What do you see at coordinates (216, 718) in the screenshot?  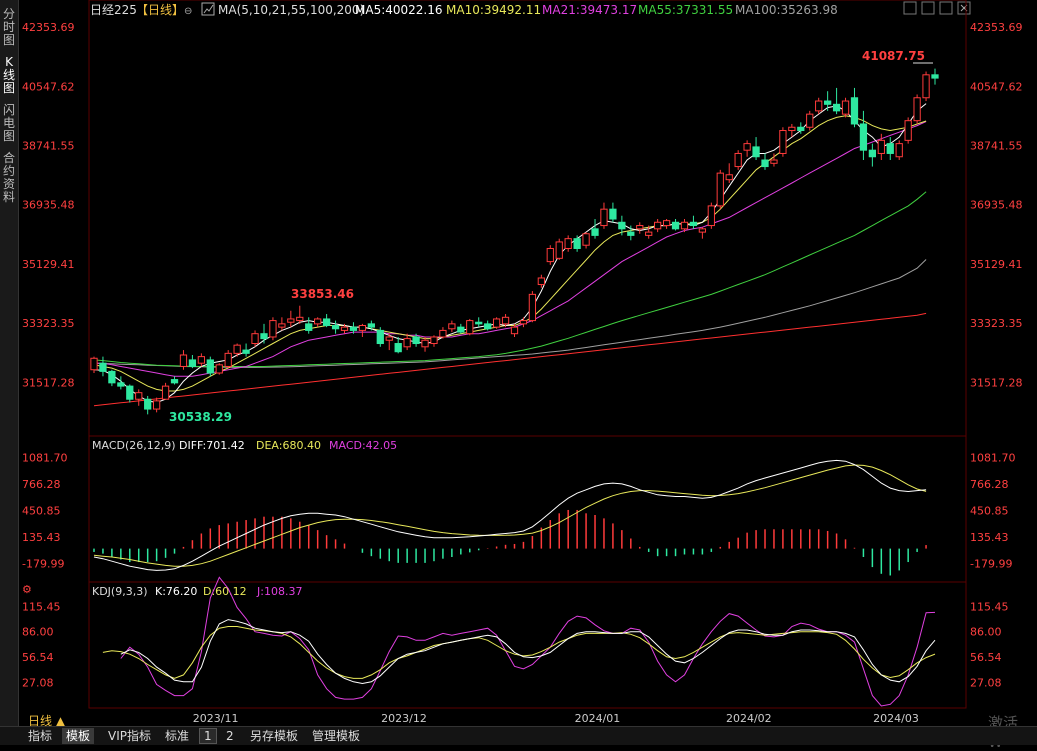 I see `x-tick: 2023/11` at bounding box center [216, 718].